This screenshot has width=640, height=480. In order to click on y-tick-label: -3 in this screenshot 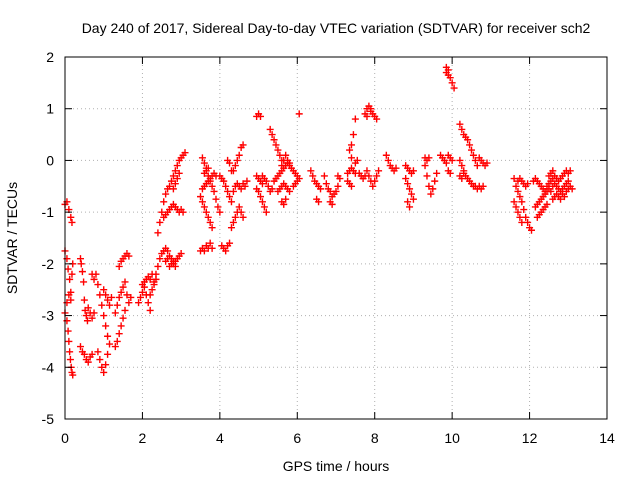, I will do `click(48, 316)`.